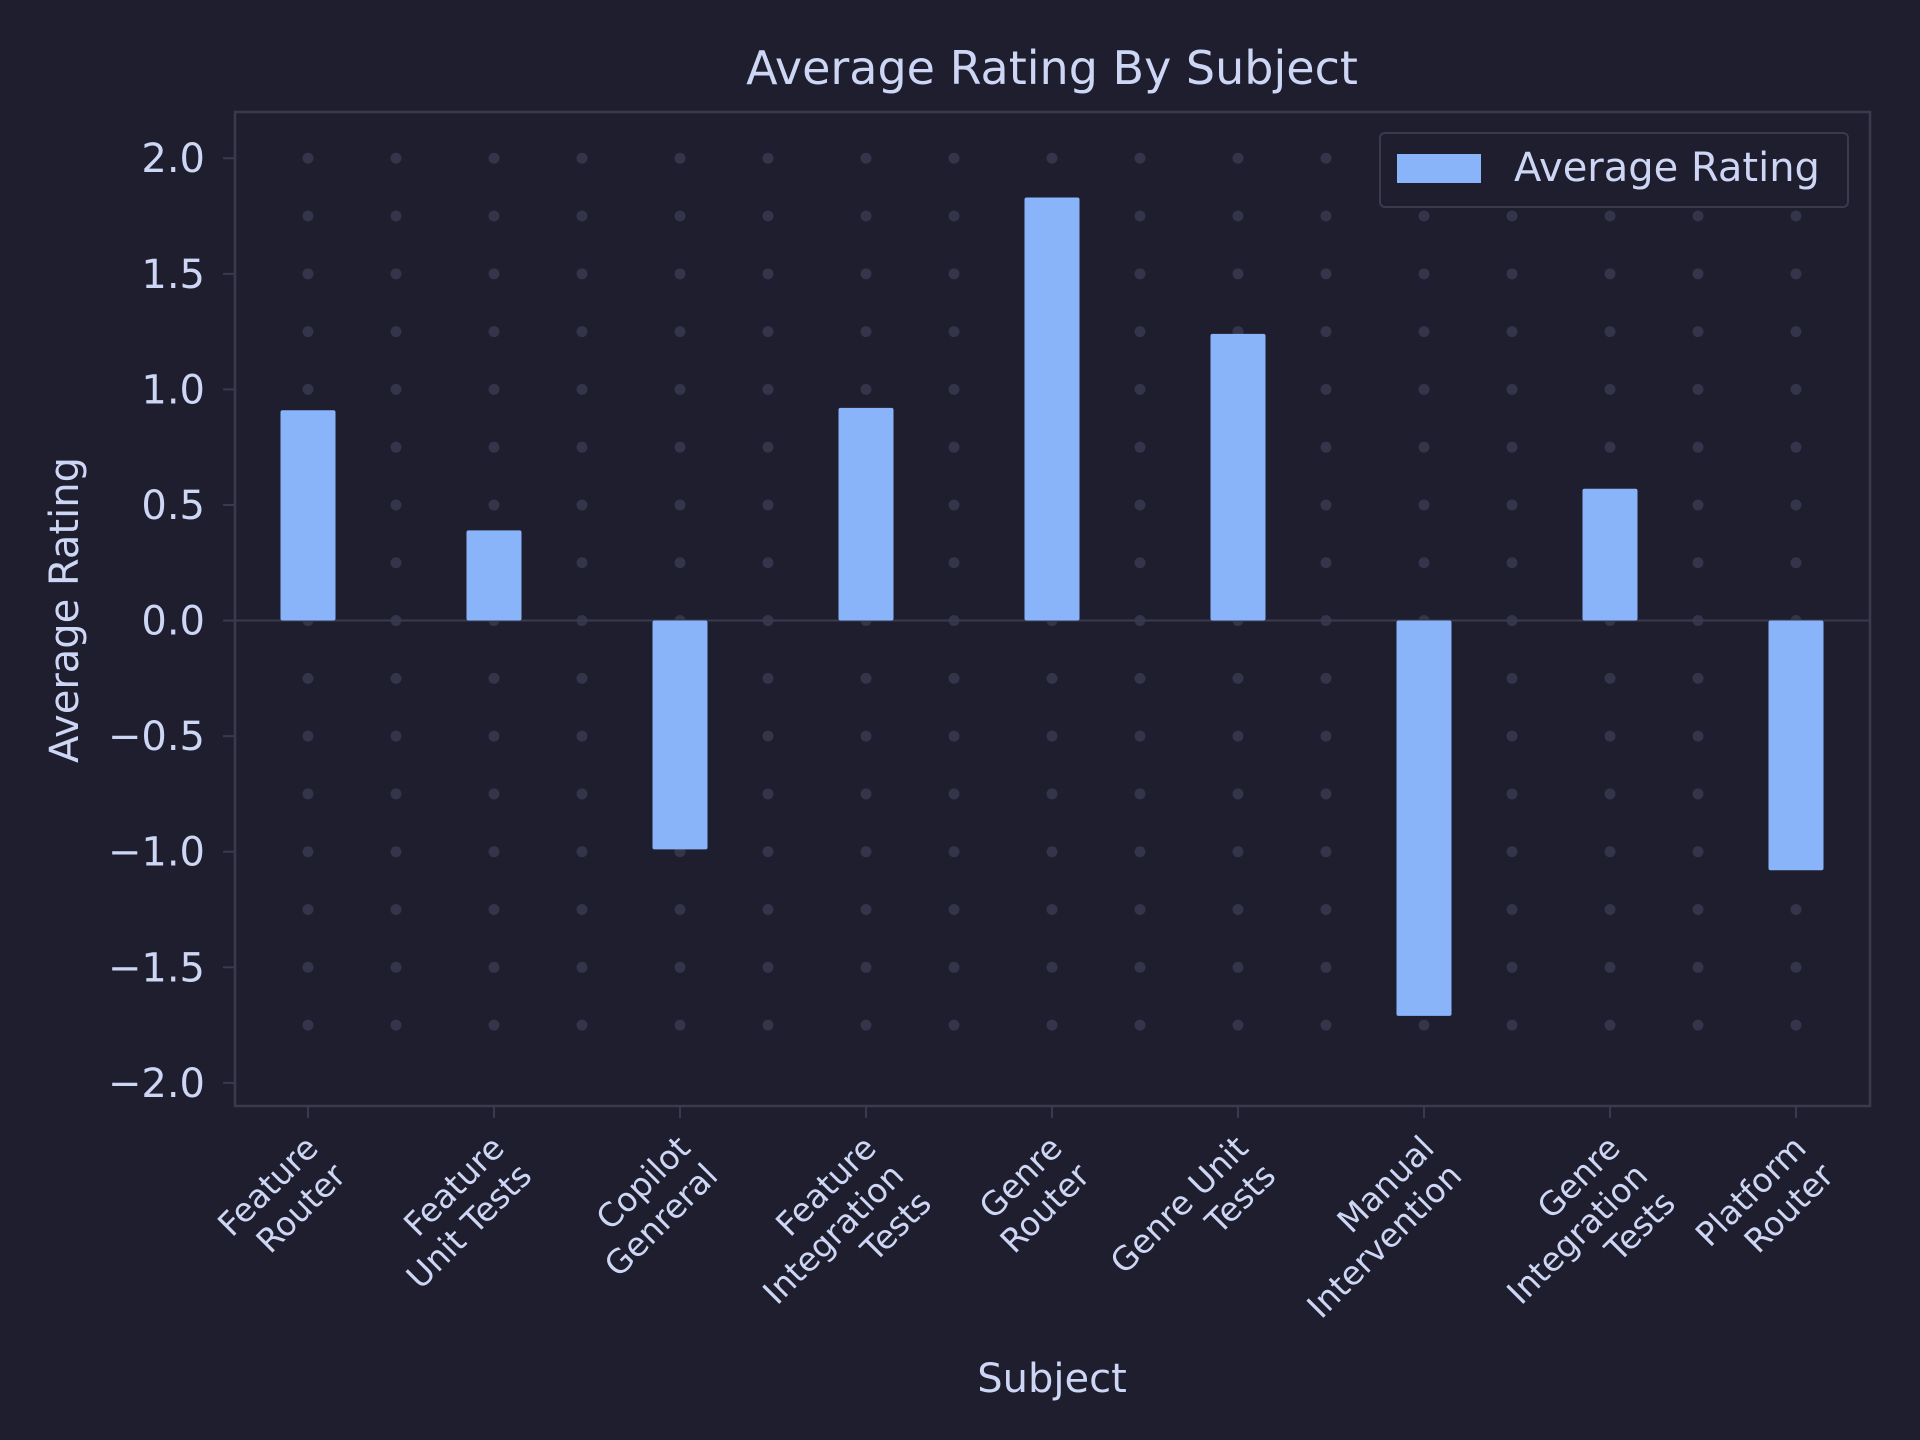 The height and width of the screenshot is (1440, 1920). What do you see at coordinates (171, 621) in the screenshot?
I see `y-axis: −2.0 −1.5 −1.0 −0.5 0.0 0.5 1.0 1.5 2.0` at bounding box center [171, 621].